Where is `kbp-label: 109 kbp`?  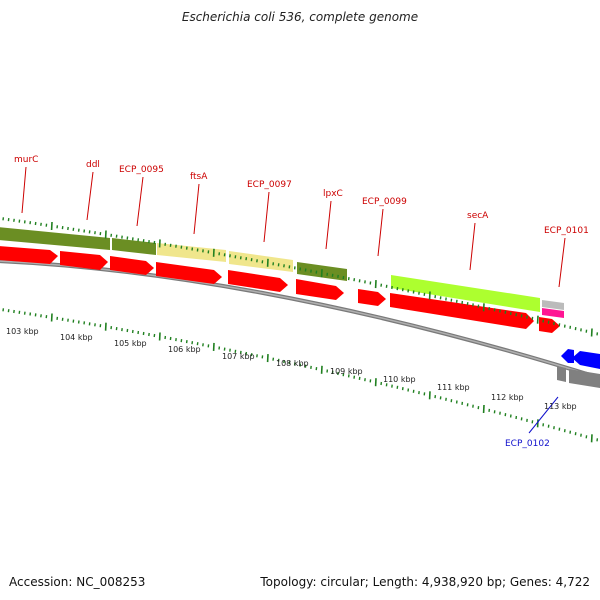 kbp-label: 109 kbp is located at coordinates (346, 371).